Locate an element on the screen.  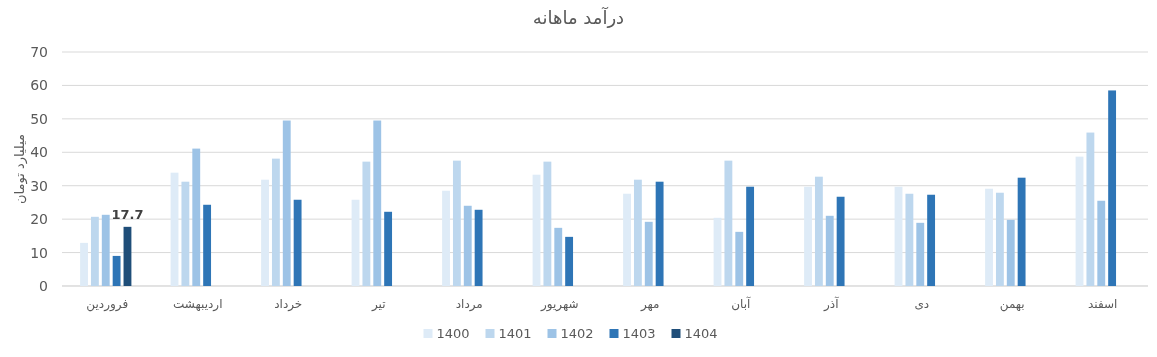
x-tick-label: خرداد is located at coordinates (288, 304).